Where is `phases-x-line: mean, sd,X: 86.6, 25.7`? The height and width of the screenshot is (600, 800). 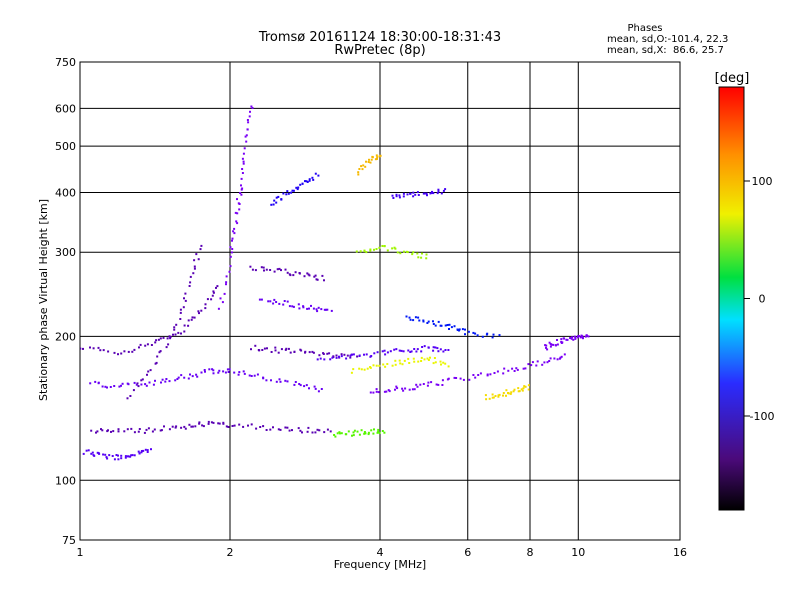
phases-x-line: mean, sd,X: 86.6, 25.7 is located at coordinates (665, 50).